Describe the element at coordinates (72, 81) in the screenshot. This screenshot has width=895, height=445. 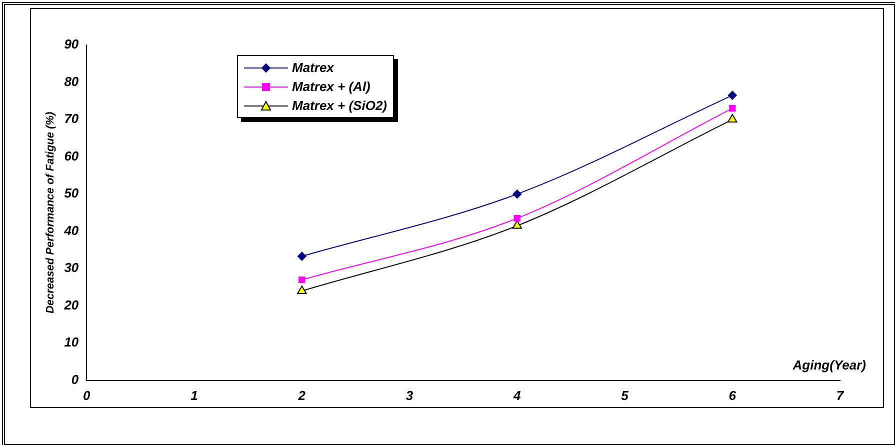
I see `y-tick-label: 80` at that location.